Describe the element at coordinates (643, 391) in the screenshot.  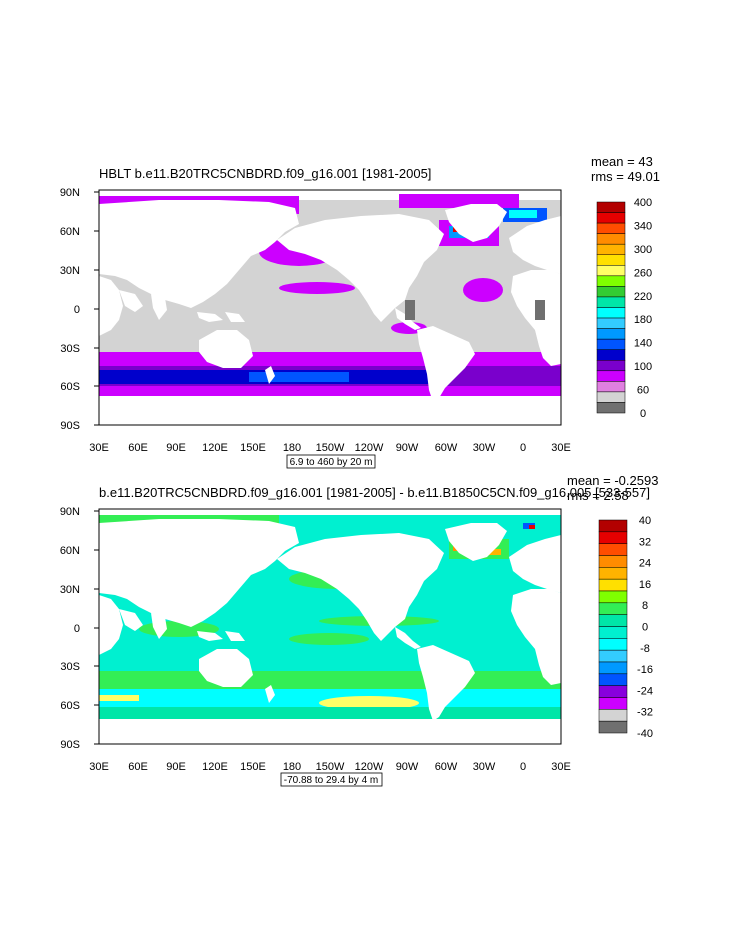
I see `colorbar-label: 60` at that location.